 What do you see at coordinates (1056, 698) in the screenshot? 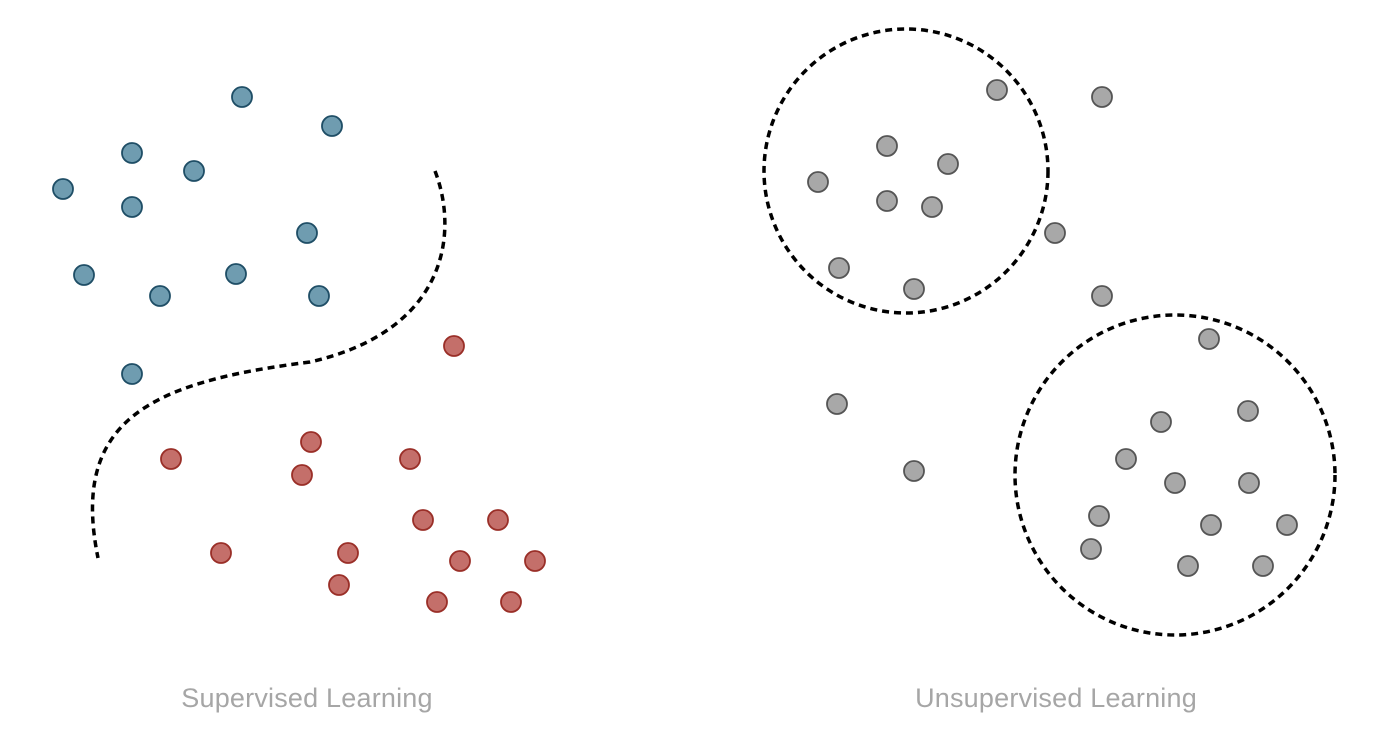
I see `unsupervised-learning-caption: Unsupervised Learning` at bounding box center [1056, 698].